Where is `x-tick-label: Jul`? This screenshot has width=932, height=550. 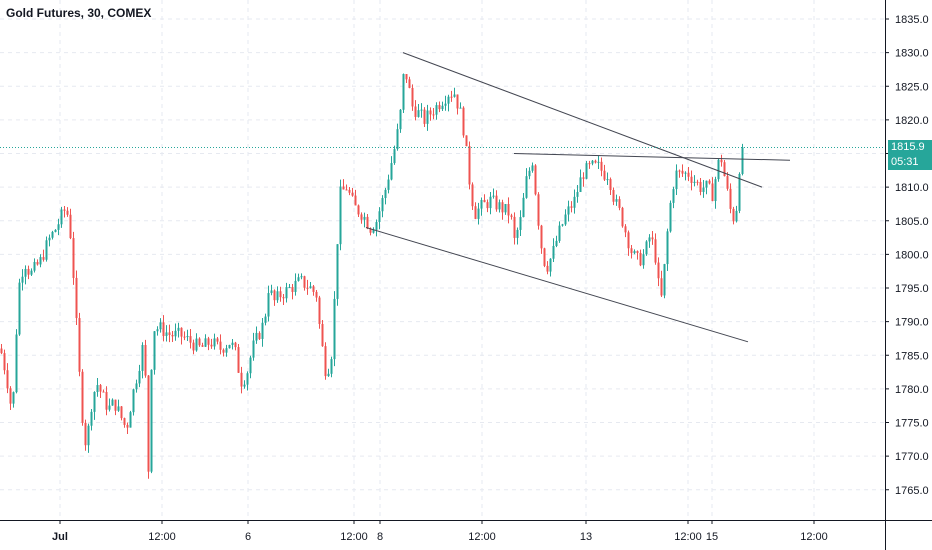 x-tick-label: Jul is located at coordinates (60, 537).